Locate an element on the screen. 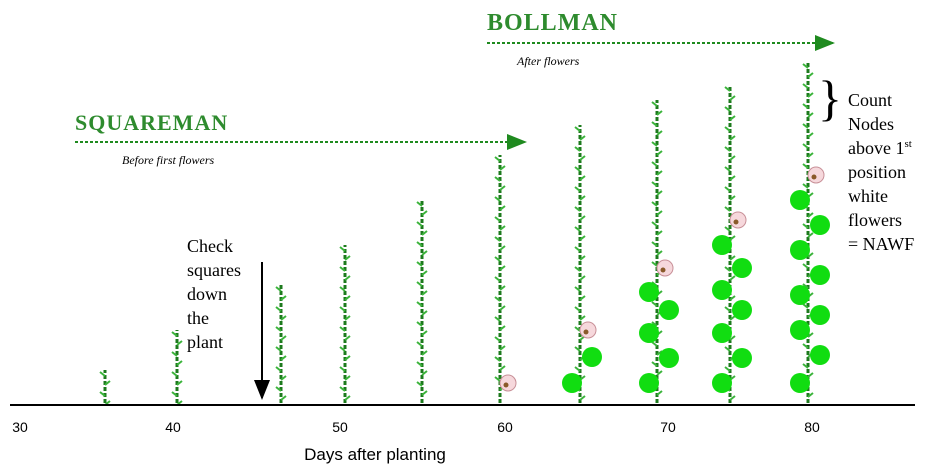 The height and width of the screenshot is (468, 949). tick-label: 60 is located at coordinates (505, 427).